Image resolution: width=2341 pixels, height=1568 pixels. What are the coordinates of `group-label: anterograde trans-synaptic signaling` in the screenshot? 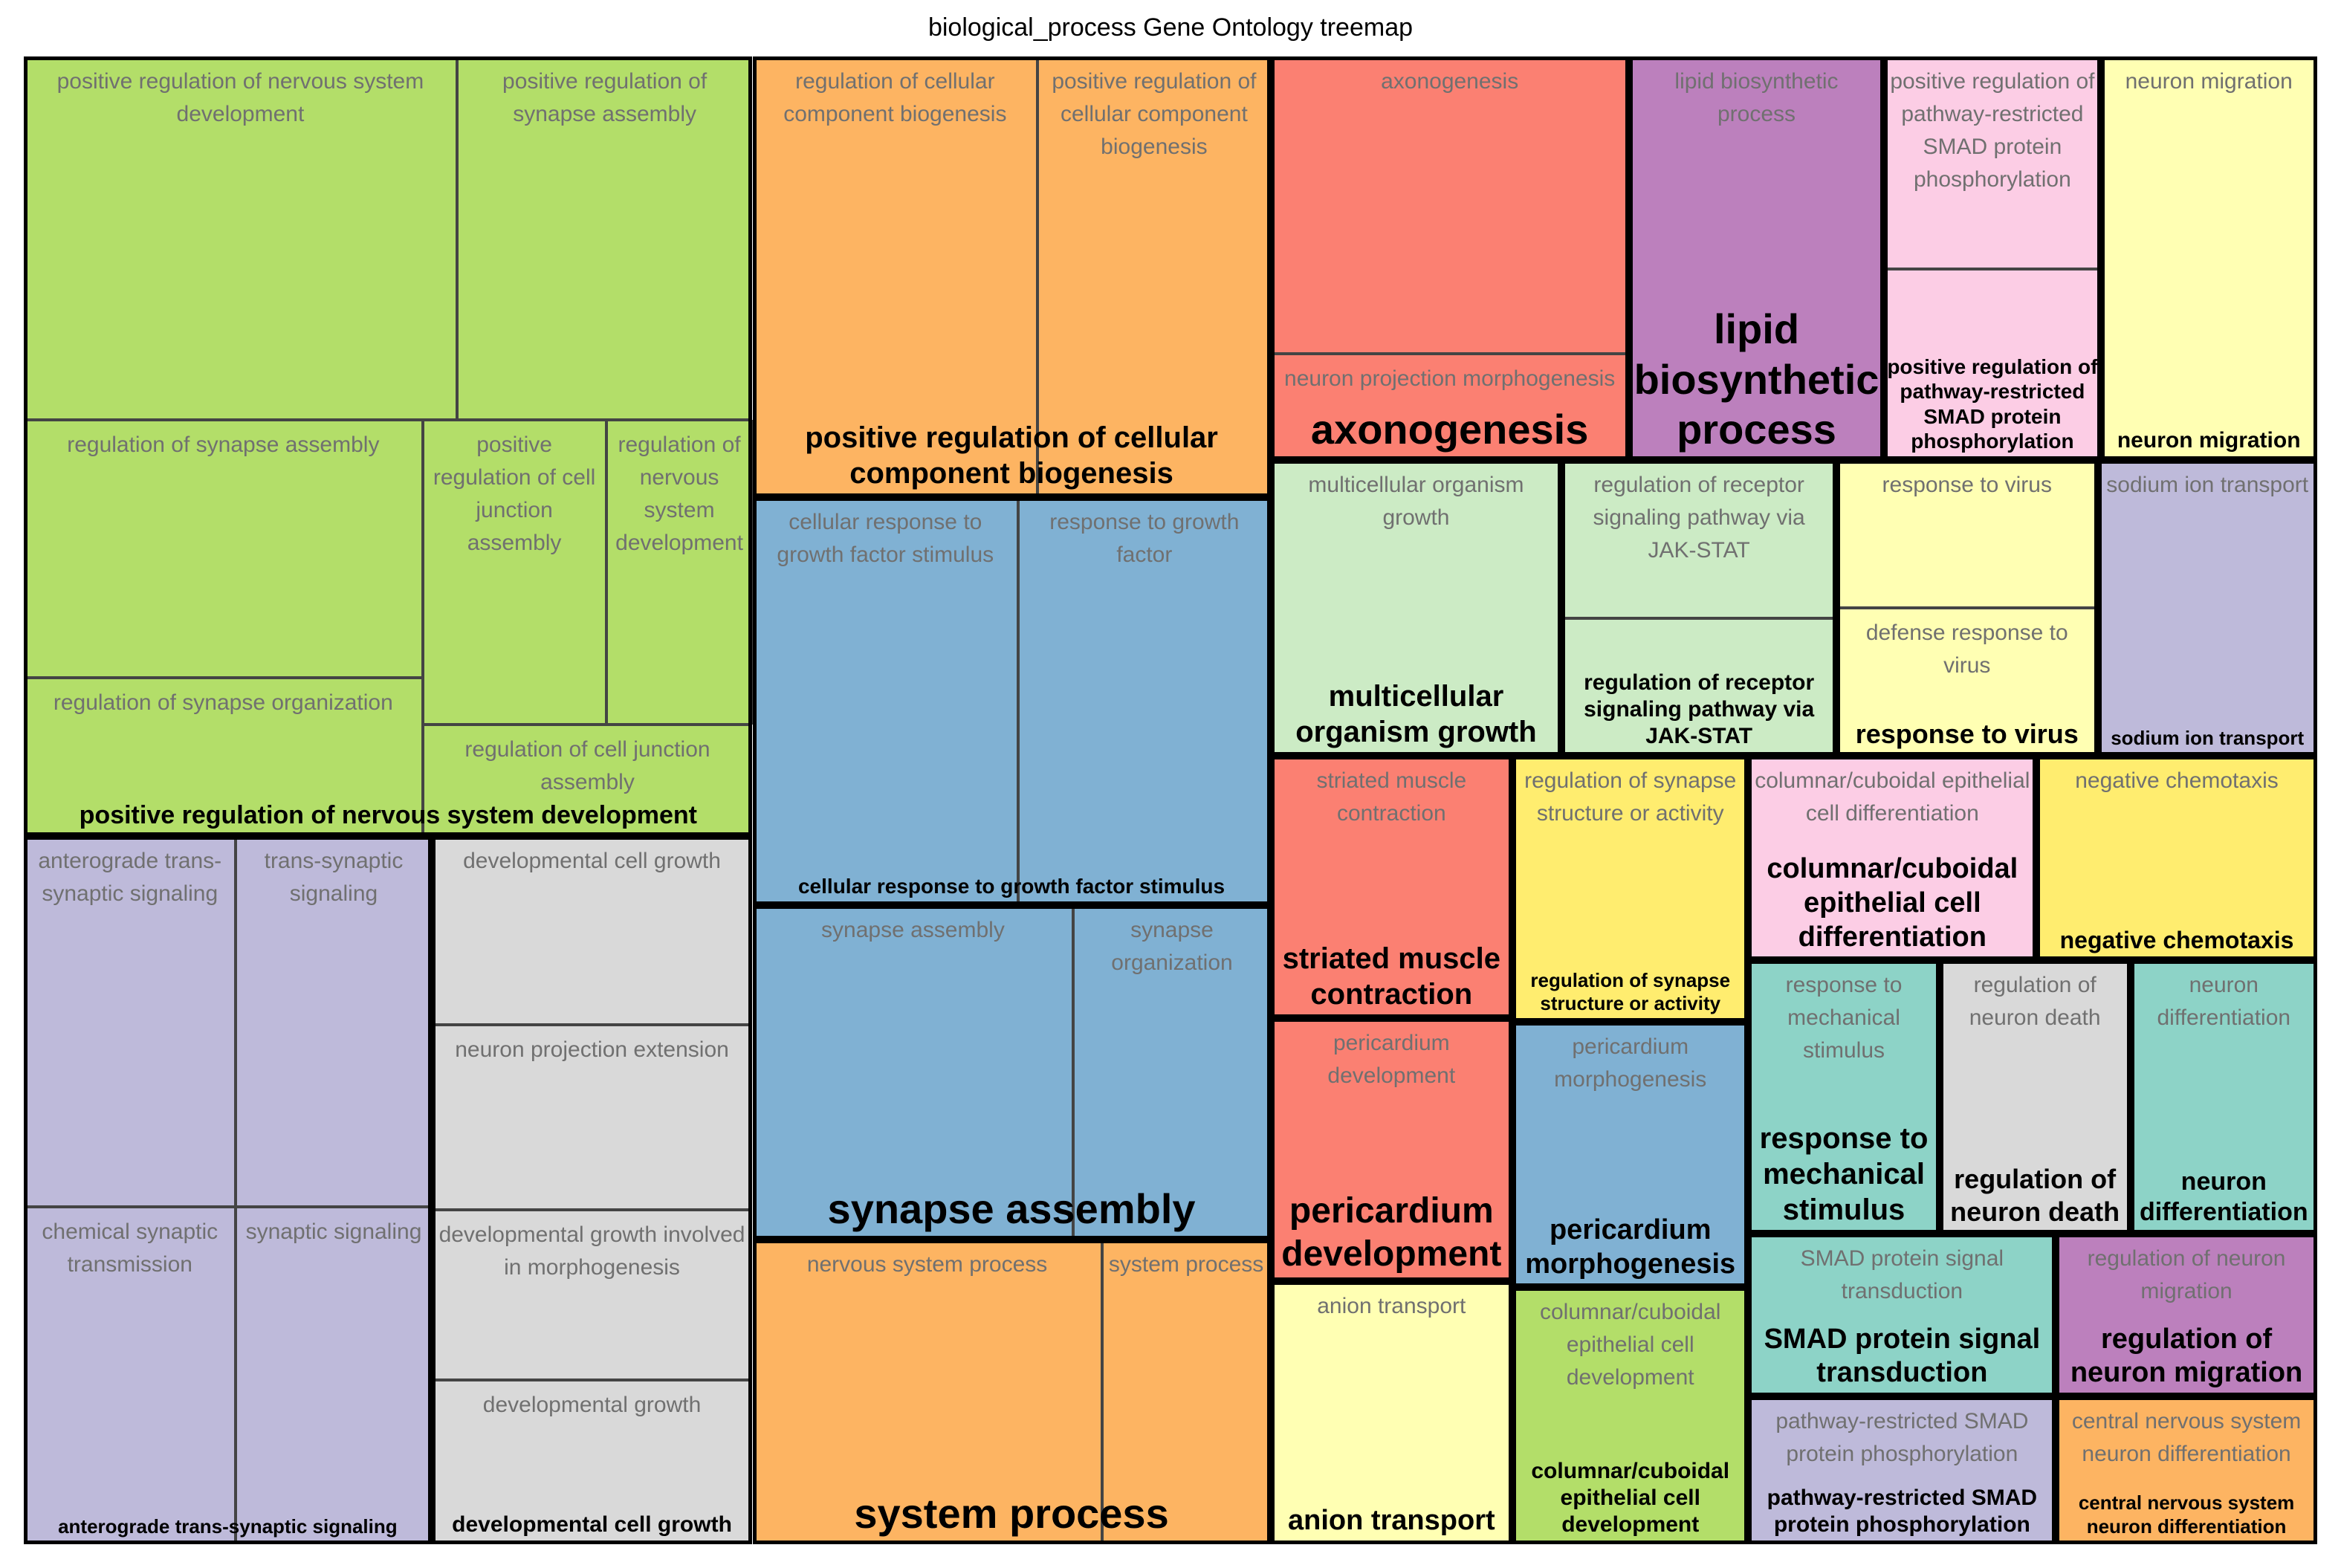 It's located at (228, 1526).